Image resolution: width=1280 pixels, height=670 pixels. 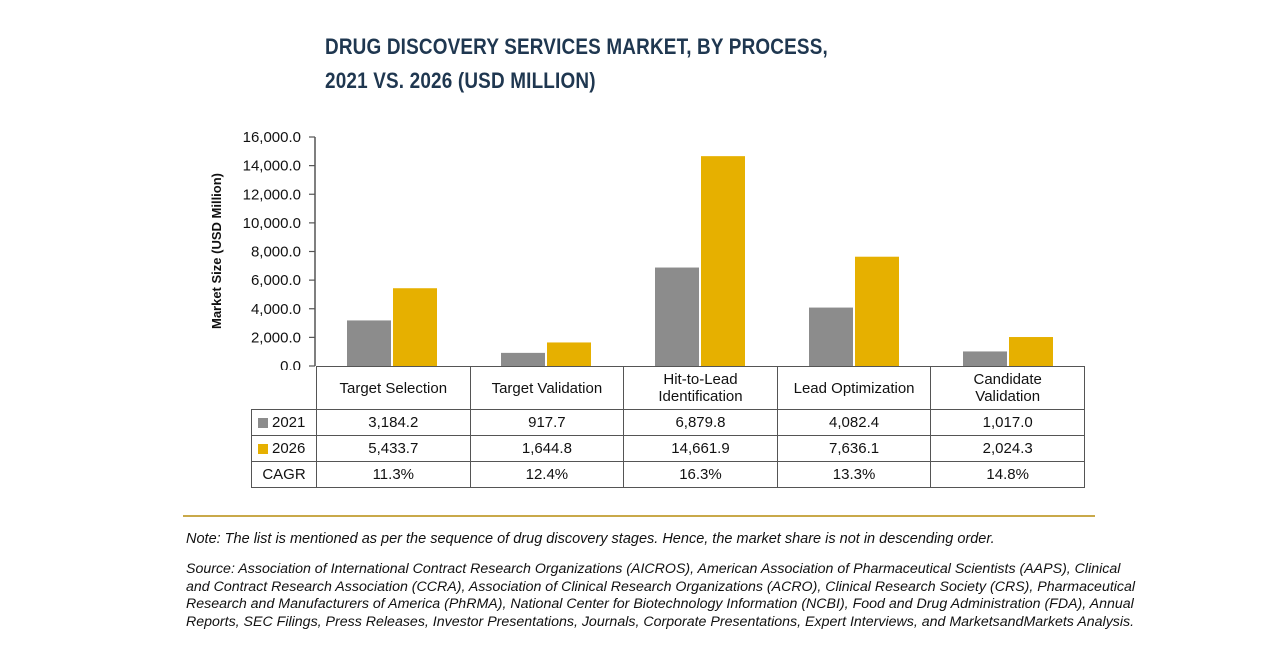 I want to click on x-tick-label: Candidate Validation, so click(x=1007, y=388).